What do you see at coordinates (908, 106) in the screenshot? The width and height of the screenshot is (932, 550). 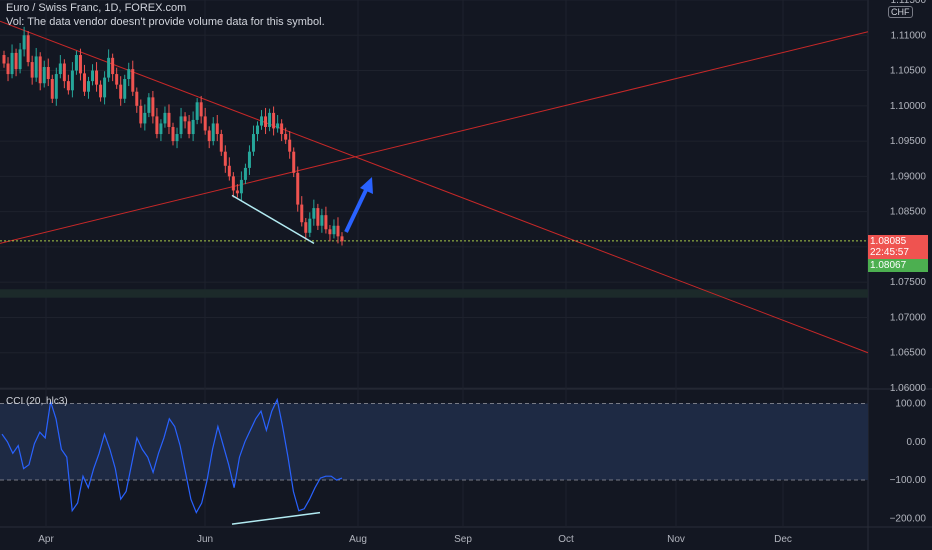 I see `y-tick-label: 1.10000` at bounding box center [908, 106].